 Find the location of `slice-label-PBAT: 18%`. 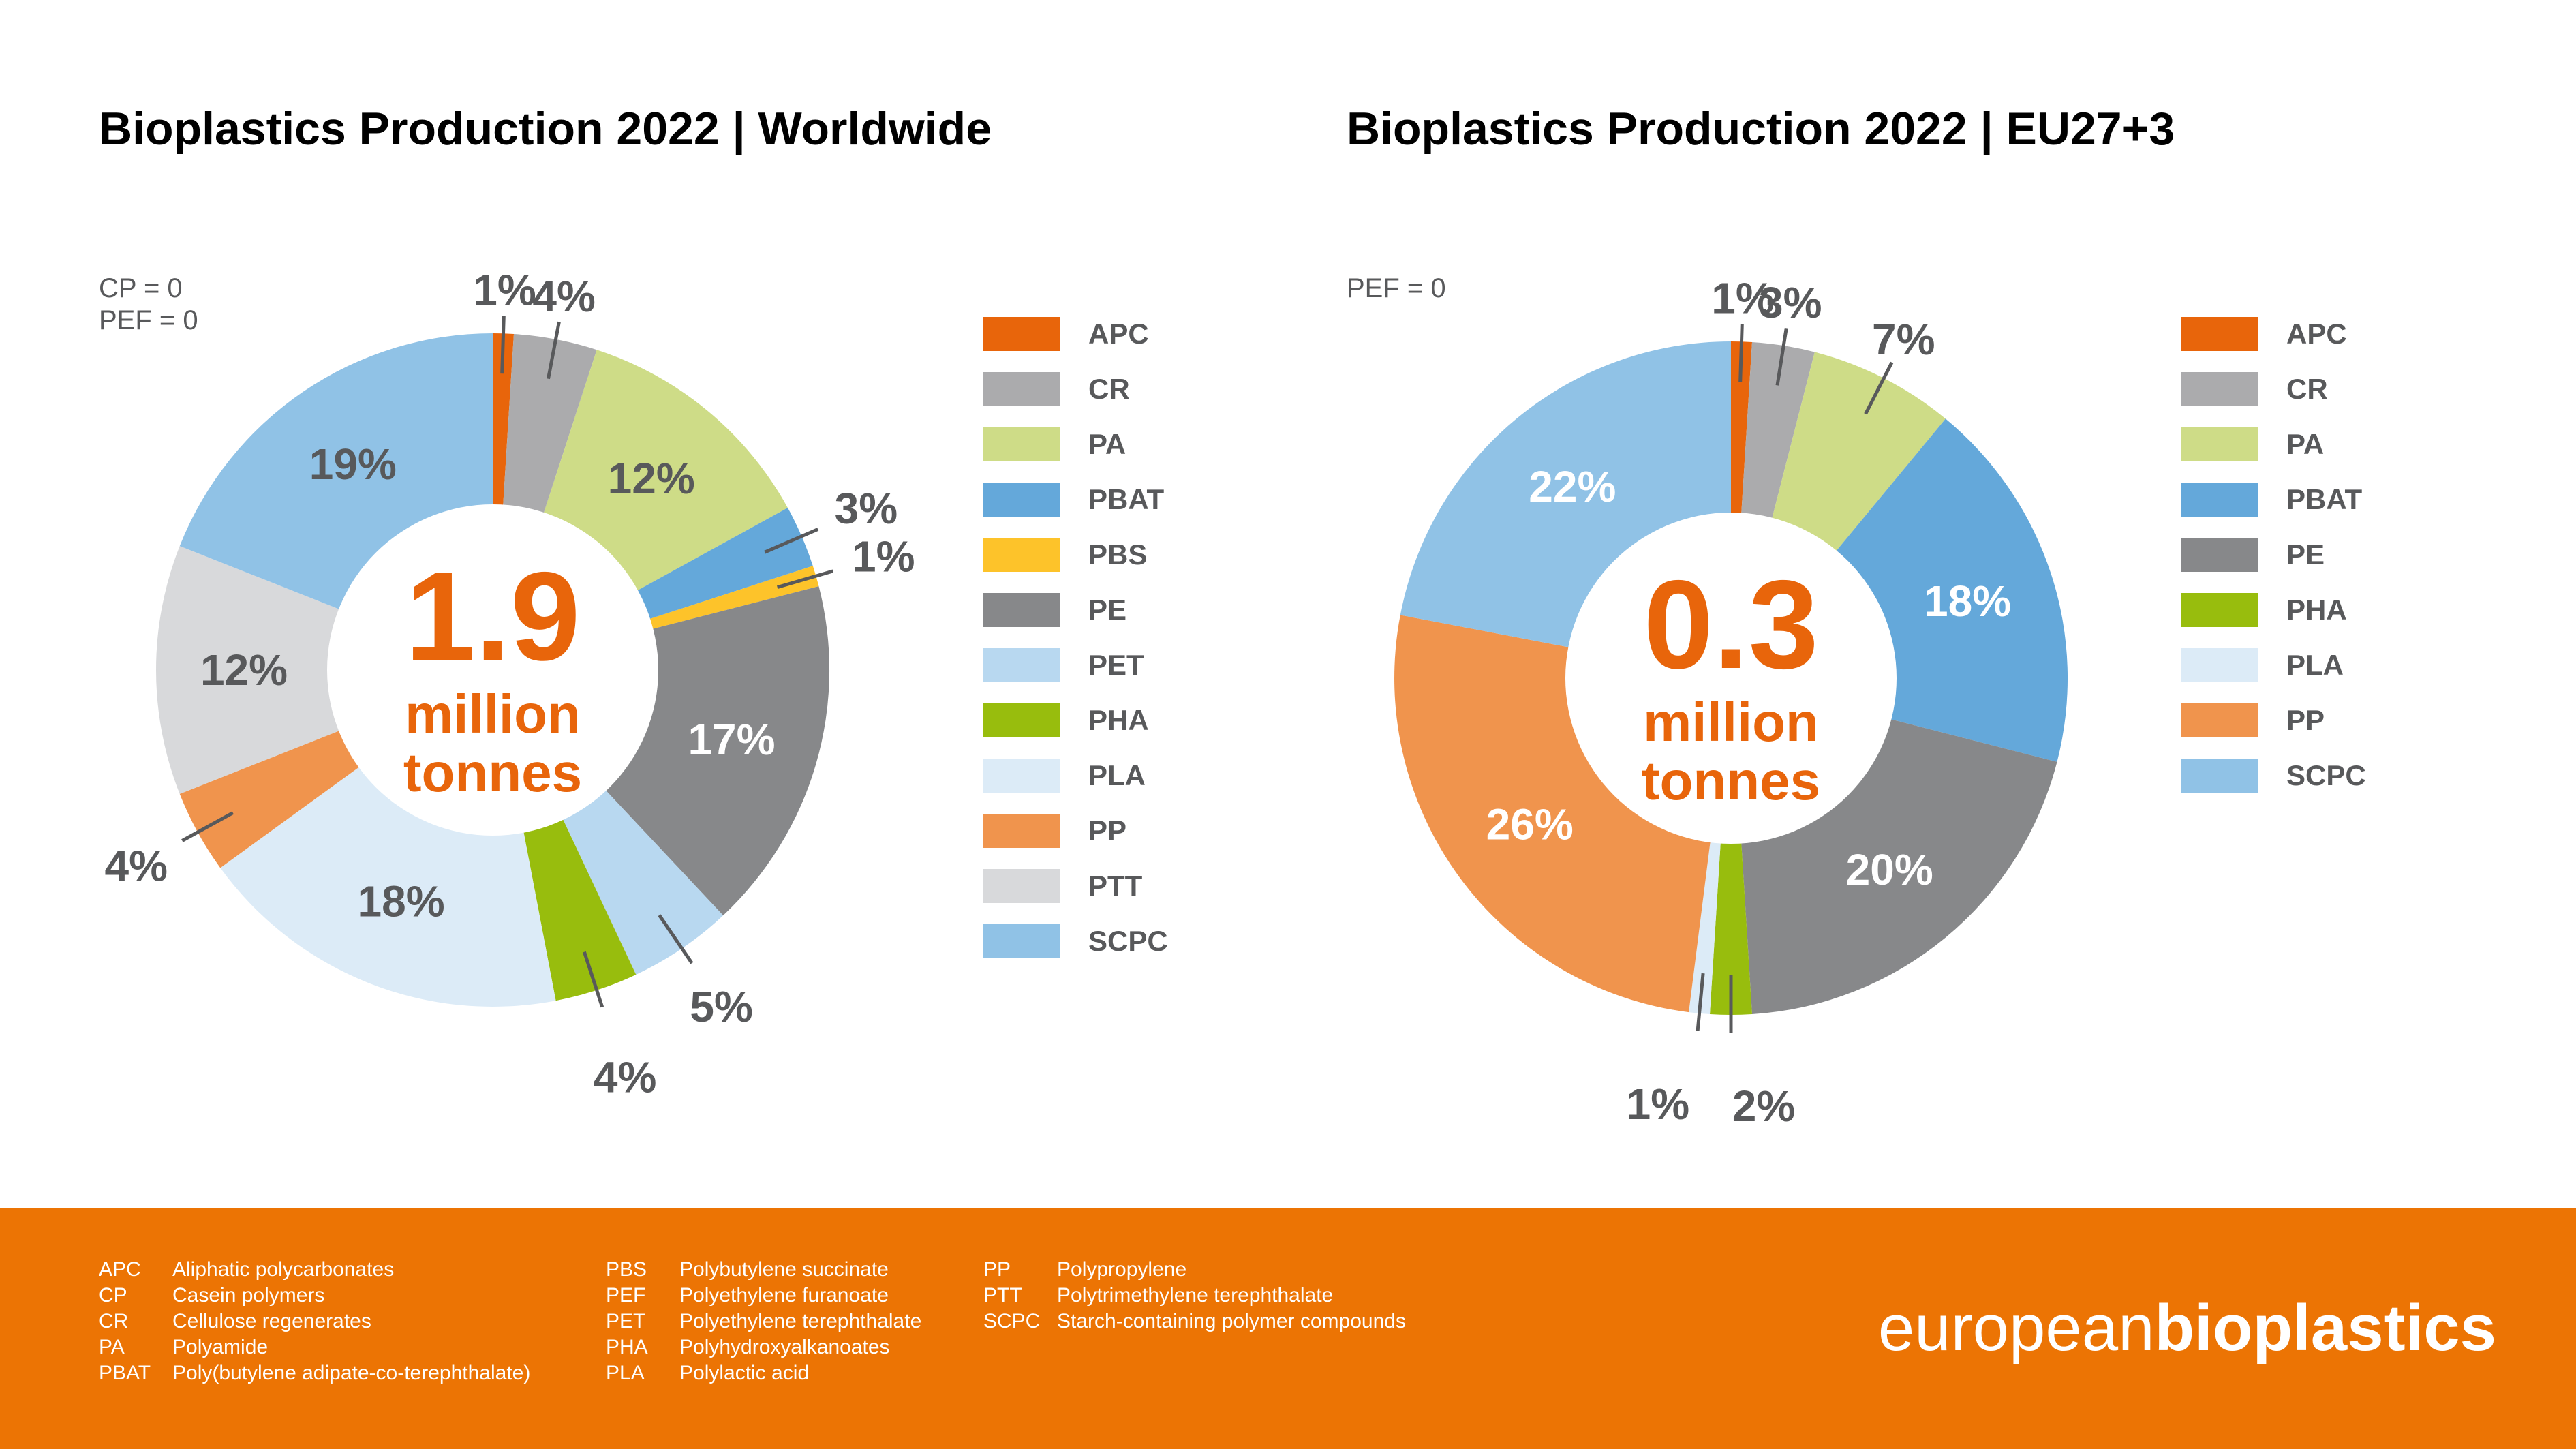

slice-label-PBAT: 18% is located at coordinates (1967, 601).